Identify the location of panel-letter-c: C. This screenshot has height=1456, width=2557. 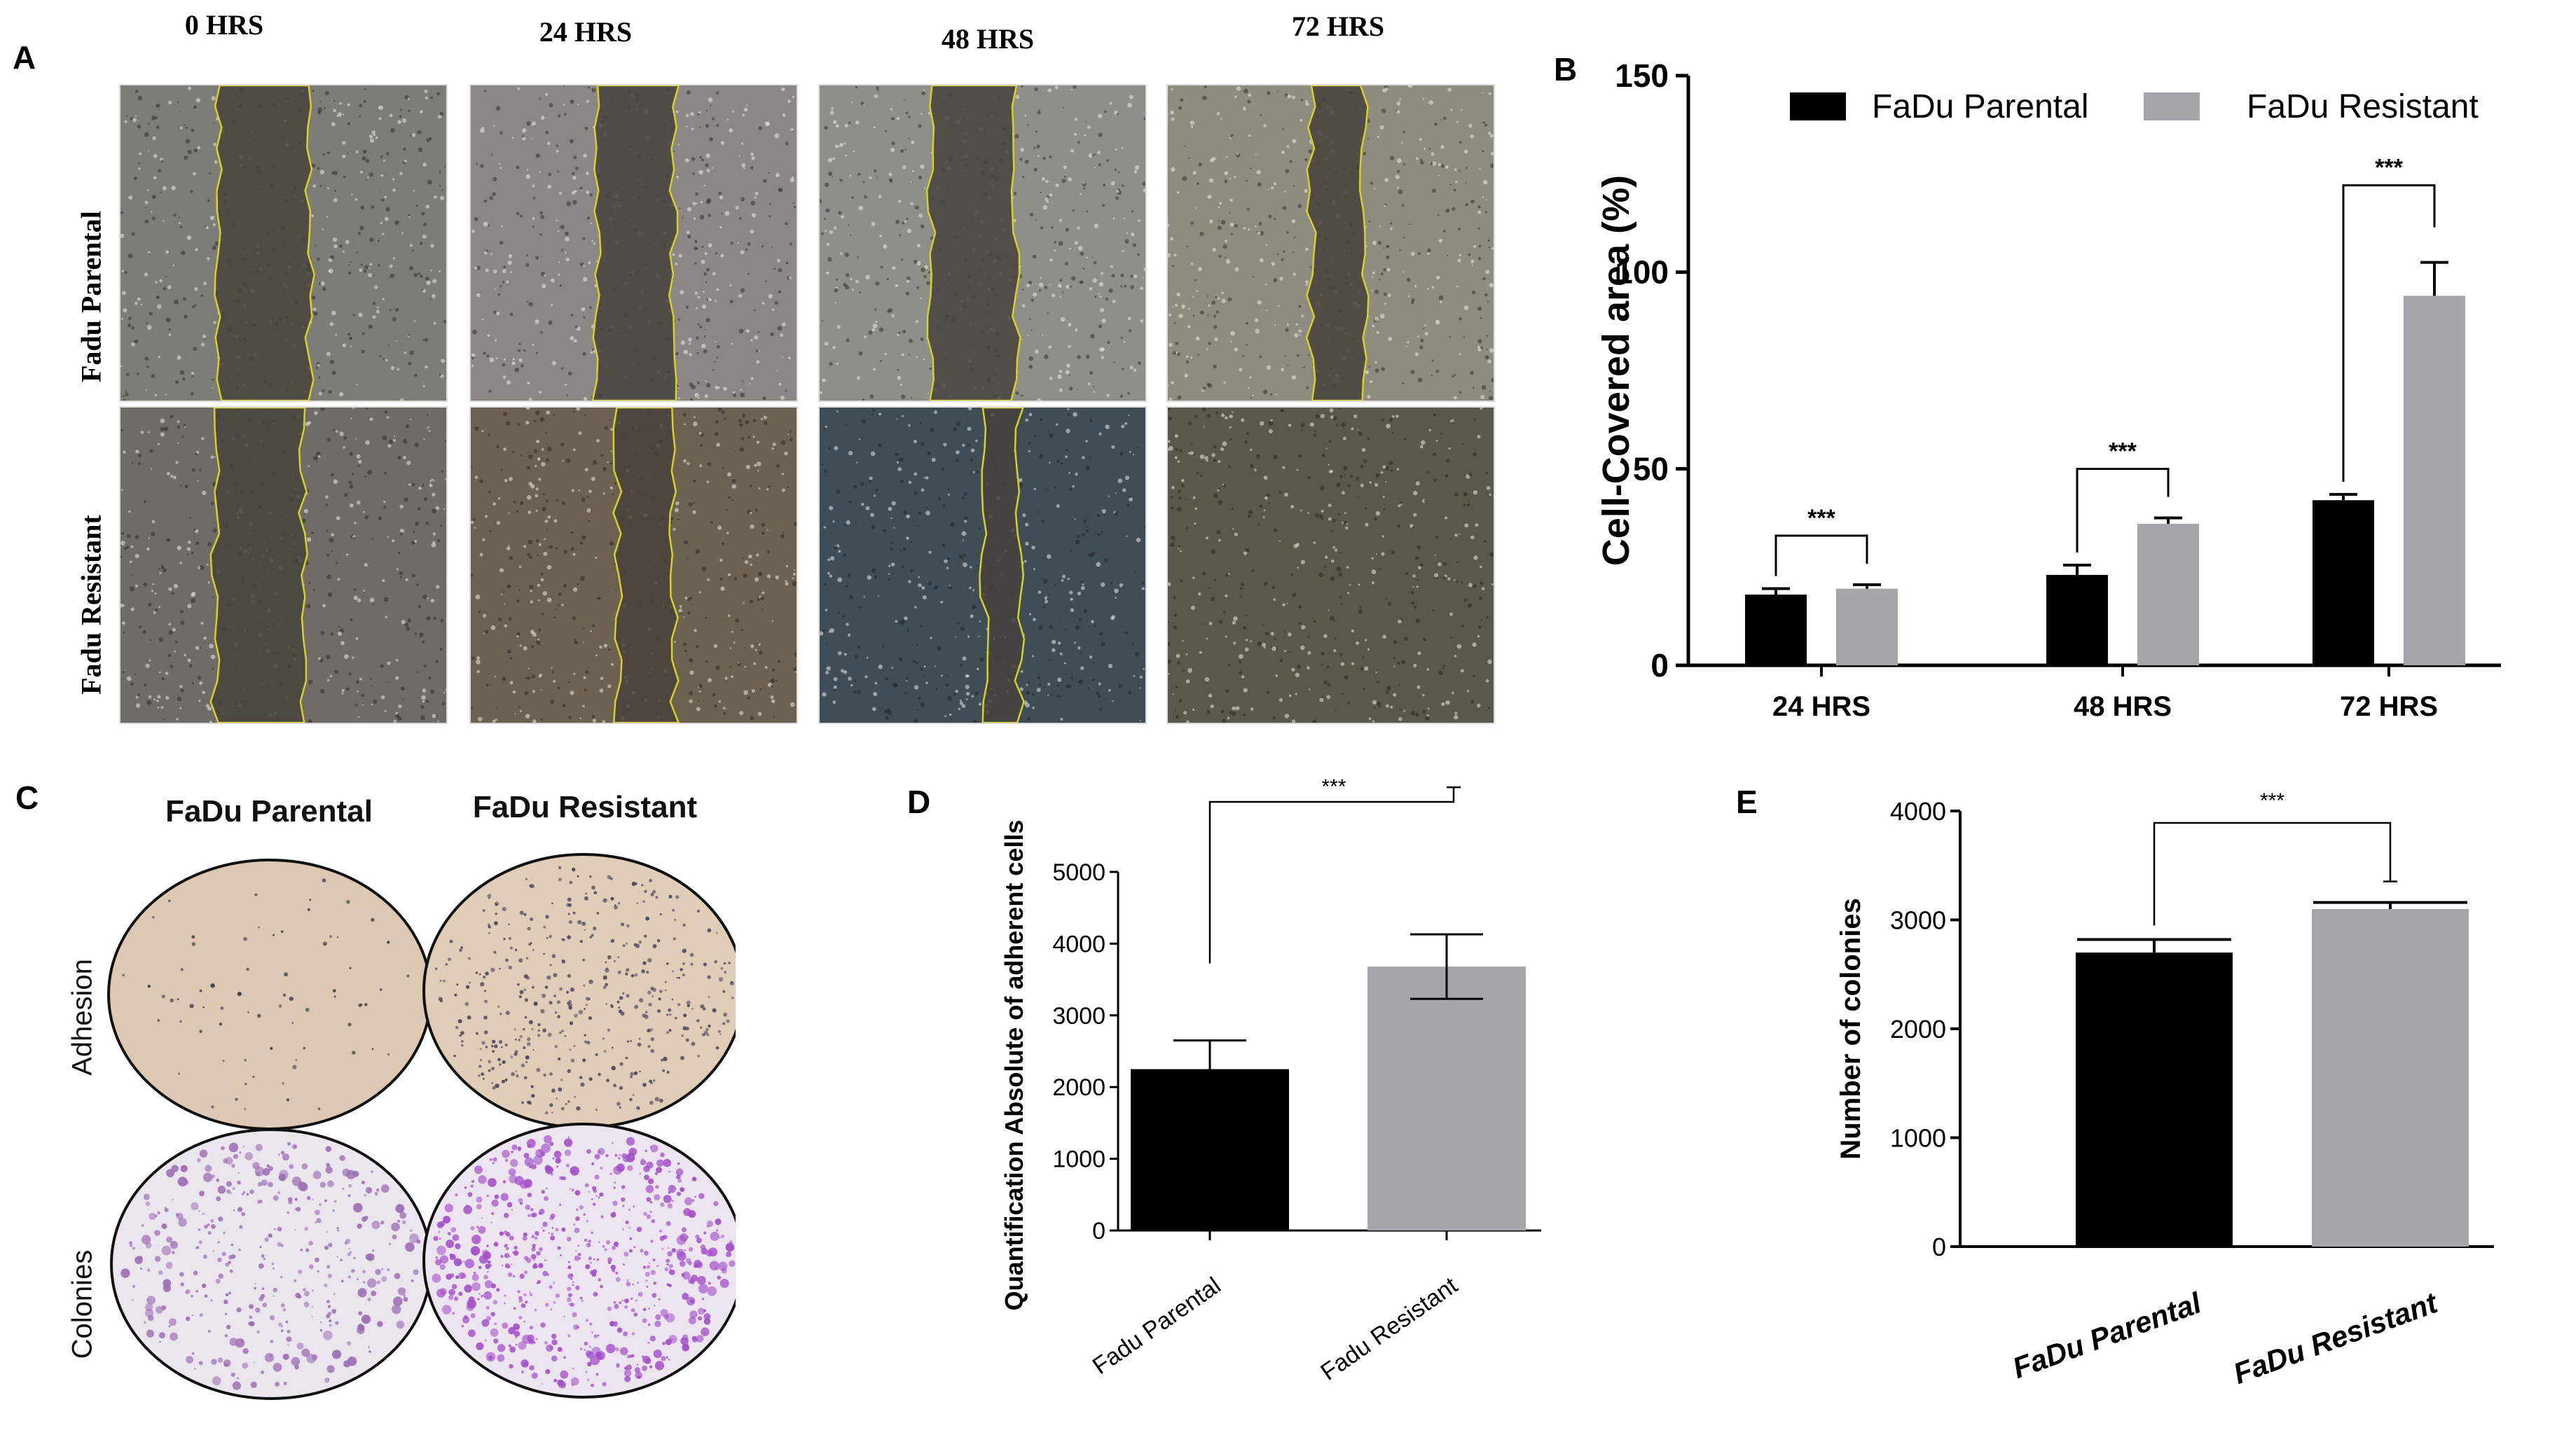
(27, 797).